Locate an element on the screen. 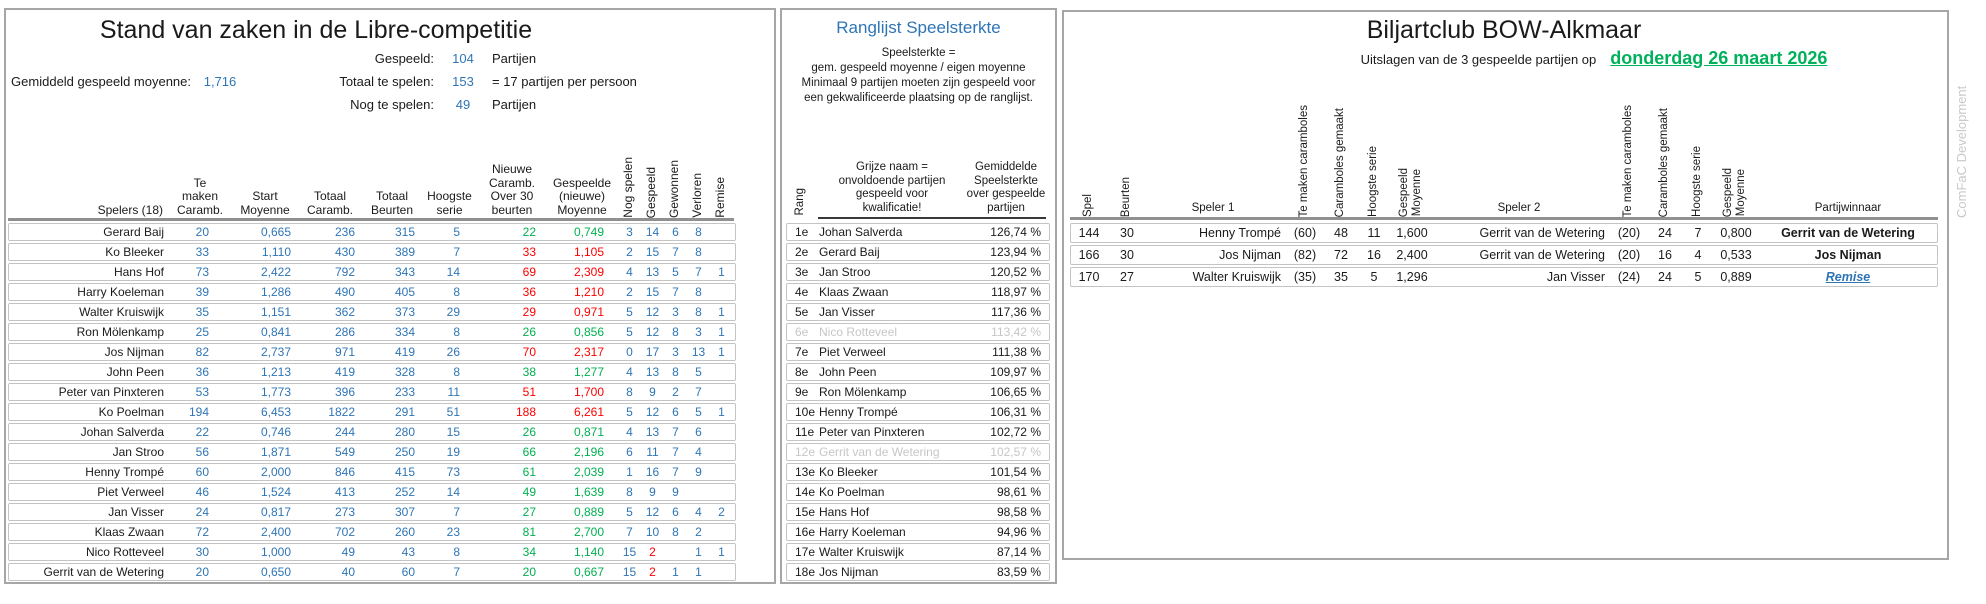 The height and width of the screenshot is (604, 1986). ranking-percent-cell: 83,59 % is located at coordinates (1018, 572).